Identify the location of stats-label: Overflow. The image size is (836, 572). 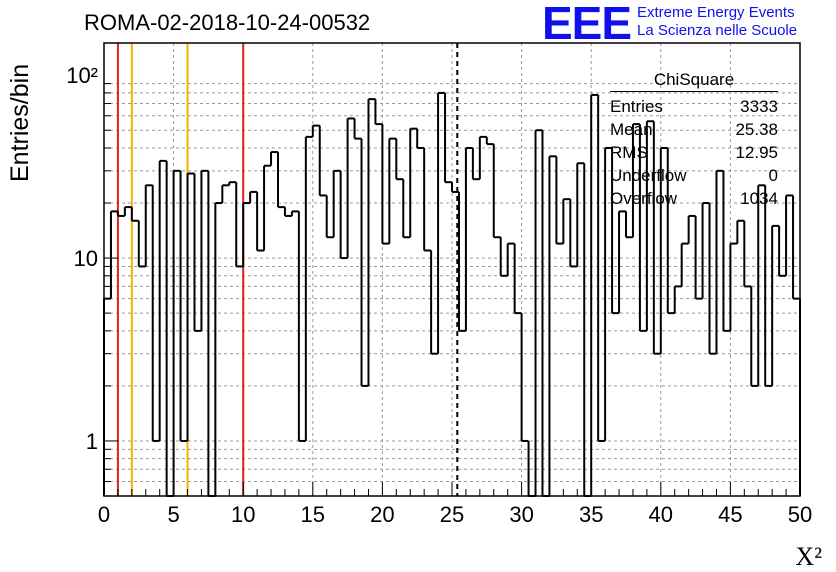
(644, 198).